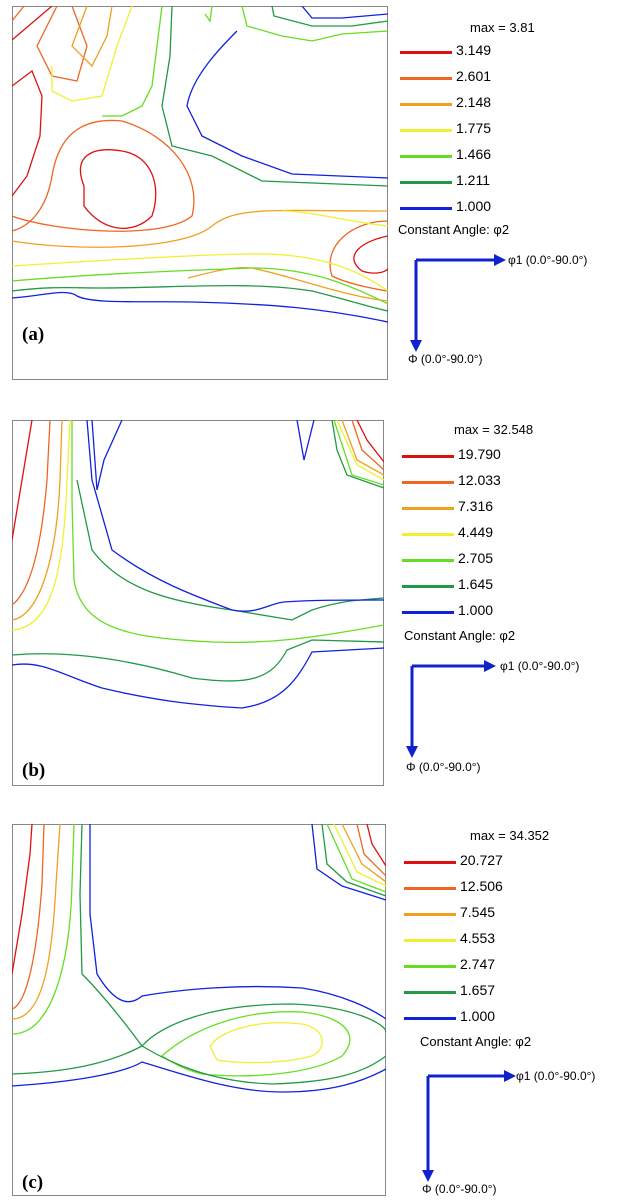  What do you see at coordinates (481, 860) in the screenshot?
I see `legend-value: 20.727` at bounding box center [481, 860].